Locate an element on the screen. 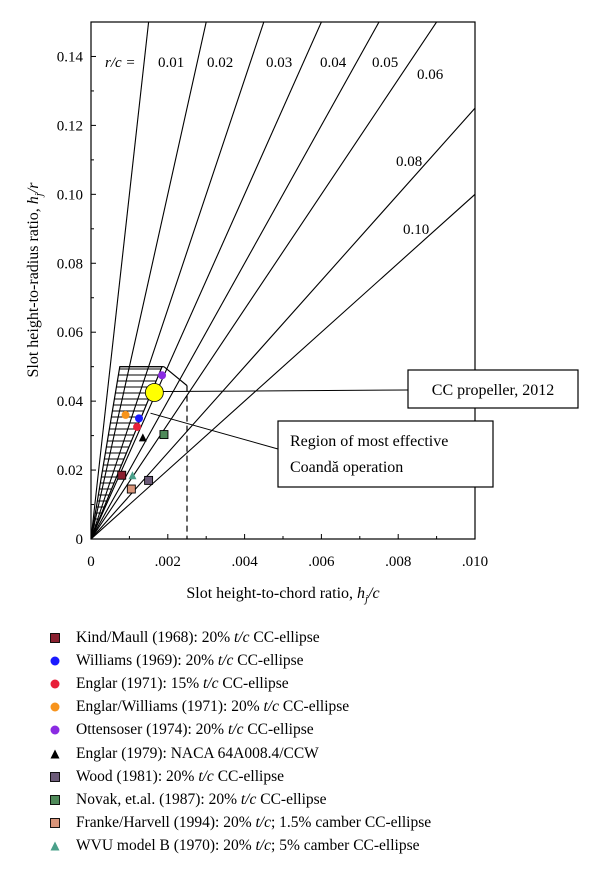 The image size is (600, 894). legend-item: Williams (1969): 20% t/c CC-ellipse is located at coordinates (320, 660).